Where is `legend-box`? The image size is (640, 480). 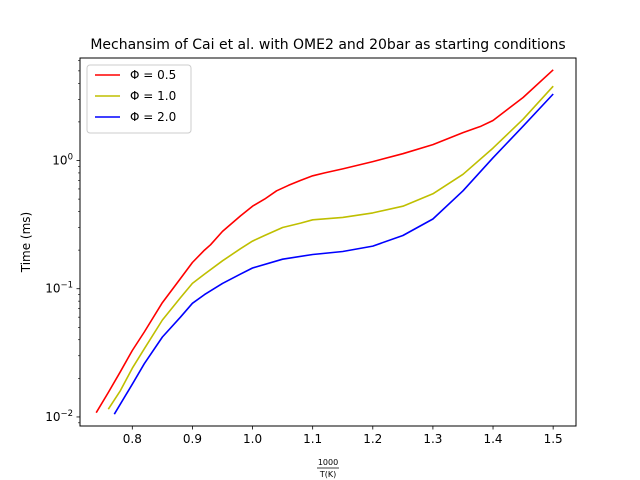 legend-box is located at coordinates (139, 99).